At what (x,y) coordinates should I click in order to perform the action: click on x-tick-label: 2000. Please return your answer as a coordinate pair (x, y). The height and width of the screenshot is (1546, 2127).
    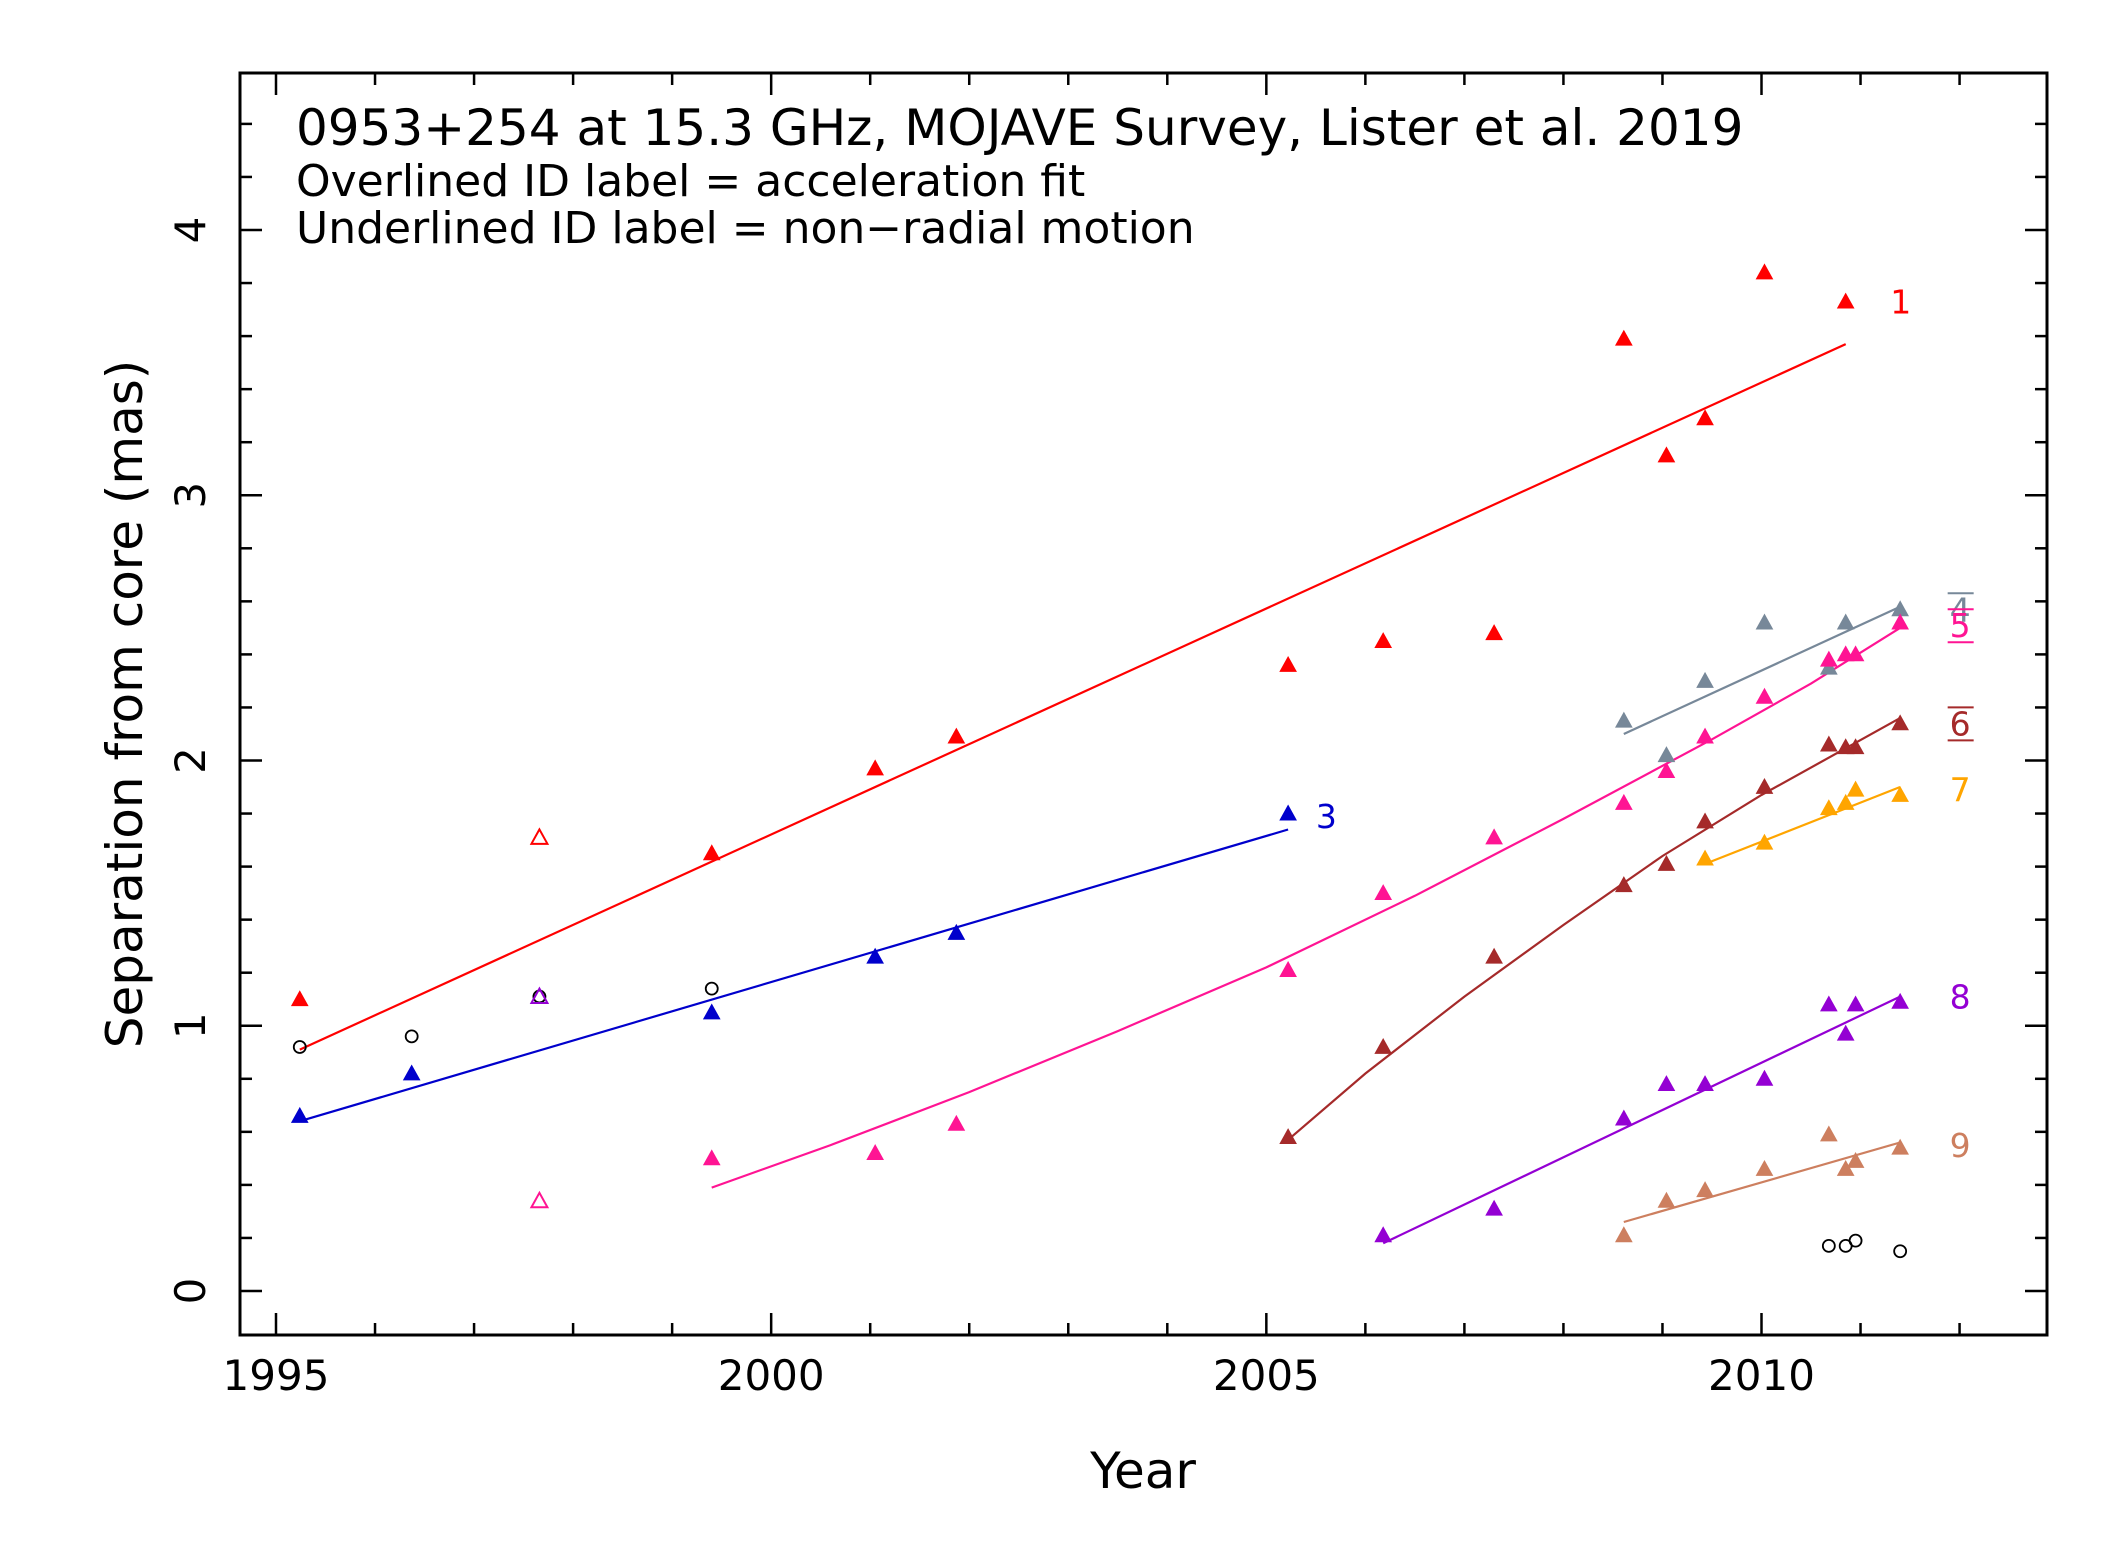
    Looking at the image, I should click on (771, 1375).